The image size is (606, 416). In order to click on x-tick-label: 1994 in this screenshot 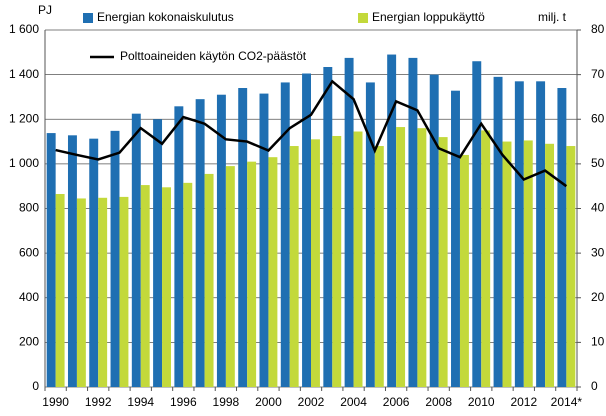, I will do `click(140, 402)`.